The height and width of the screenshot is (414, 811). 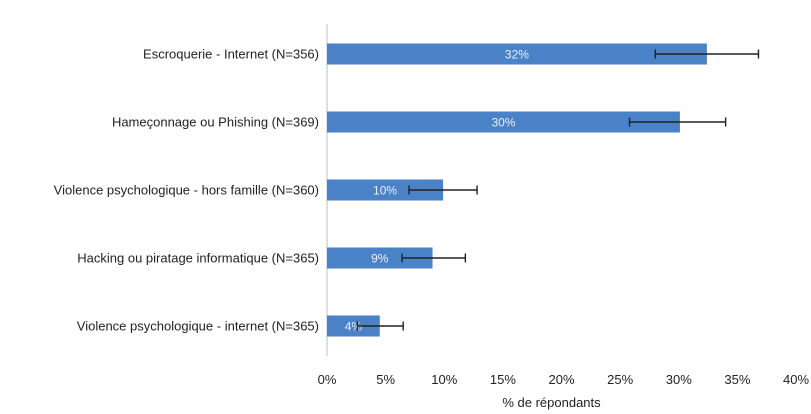 I want to click on data-label: 10%, so click(x=385, y=191).